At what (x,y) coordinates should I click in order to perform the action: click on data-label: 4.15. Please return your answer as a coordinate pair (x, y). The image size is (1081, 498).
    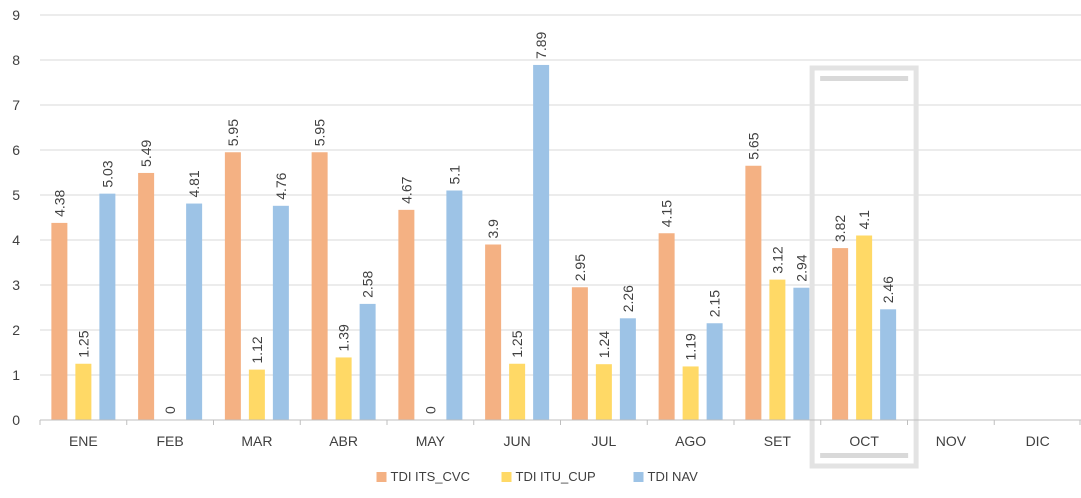
    Looking at the image, I should click on (667, 213).